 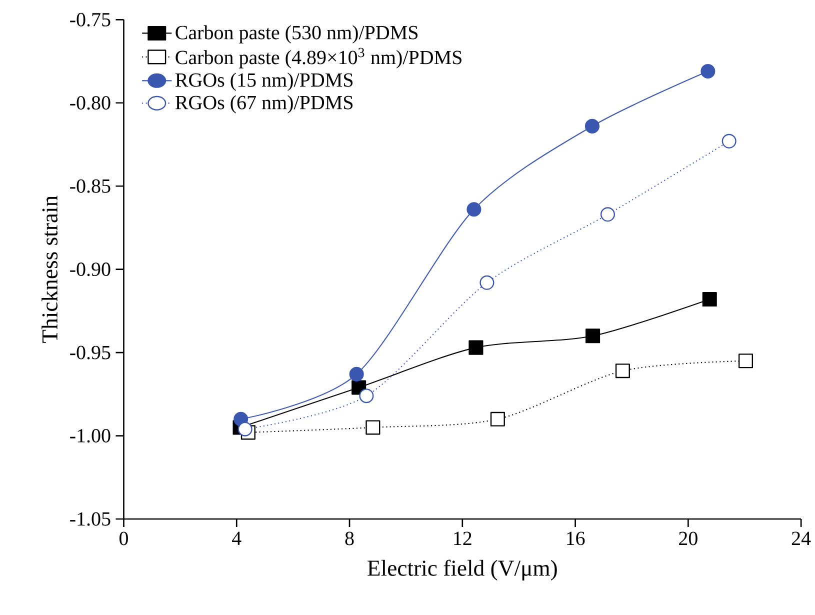 What do you see at coordinates (264, 104) in the screenshot?
I see `legend-label: RGOs (67 nm)/PDMS` at bounding box center [264, 104].